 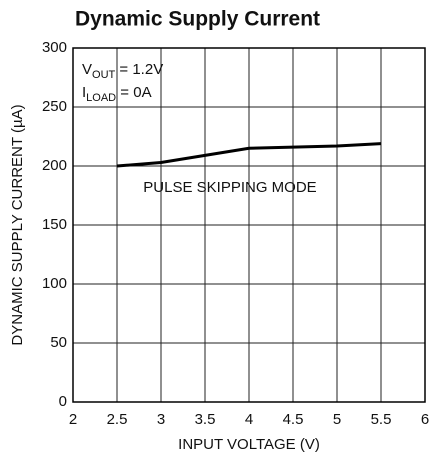 I want to click on y-tick-label: 300, so click(x=54, y=47).